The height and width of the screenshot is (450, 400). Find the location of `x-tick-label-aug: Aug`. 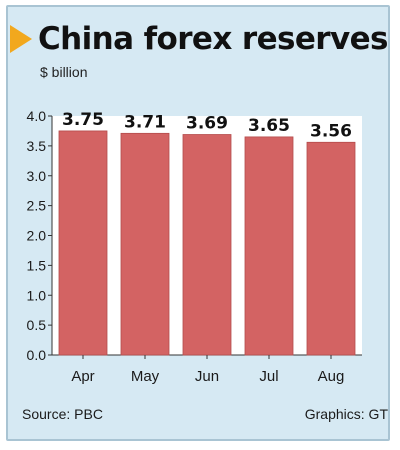

x-tick-label-aug: Aug is located at coordinates (331, 376).